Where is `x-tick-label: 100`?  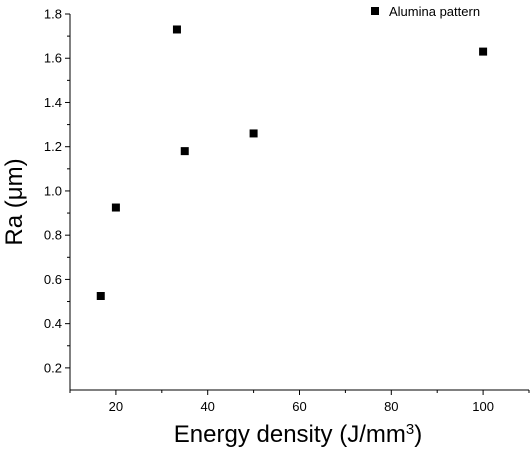 x-tick-label: 100 is located at coordinates (483, 406).